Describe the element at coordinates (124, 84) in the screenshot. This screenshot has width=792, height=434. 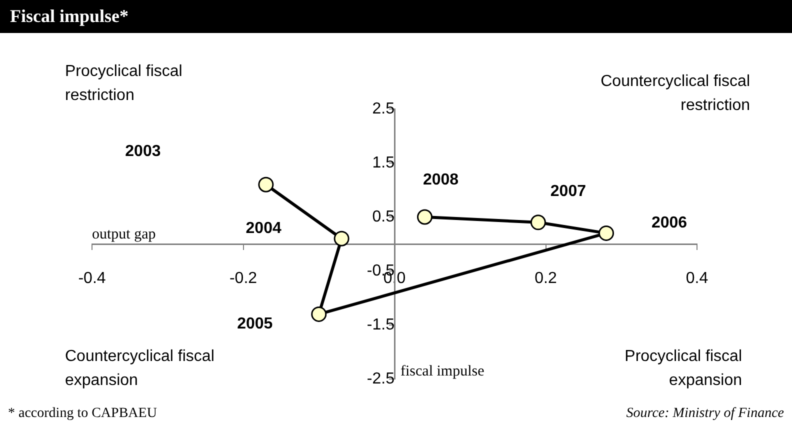
I see `text: Procyclical fiscal restriction` at that location.